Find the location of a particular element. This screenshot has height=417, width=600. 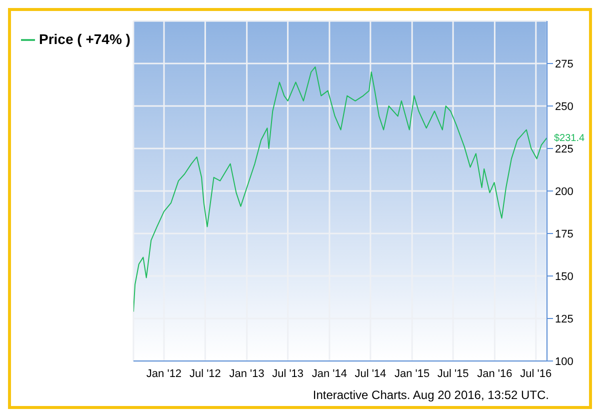

y-tick-label: 225 is located at coordinates (564, 149).